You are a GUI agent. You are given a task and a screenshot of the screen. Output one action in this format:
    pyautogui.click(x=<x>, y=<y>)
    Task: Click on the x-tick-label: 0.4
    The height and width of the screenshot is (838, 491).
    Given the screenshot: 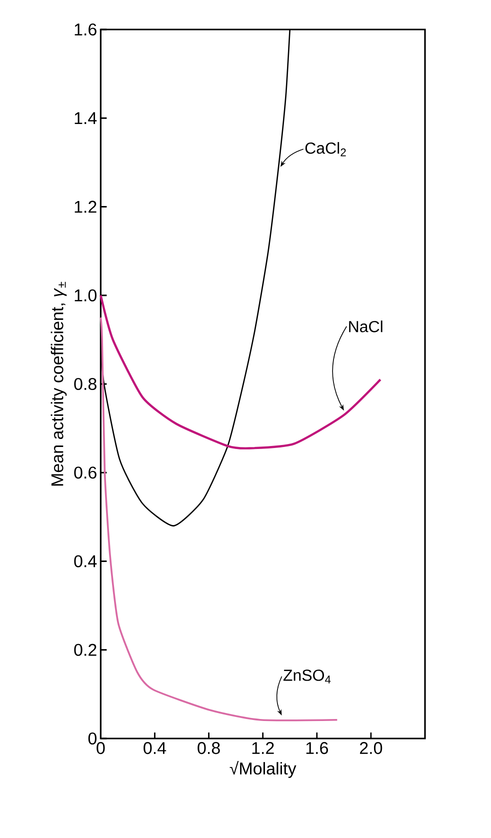 What is the action you would take?
    pyautogui.click(x=155, y=748)
    